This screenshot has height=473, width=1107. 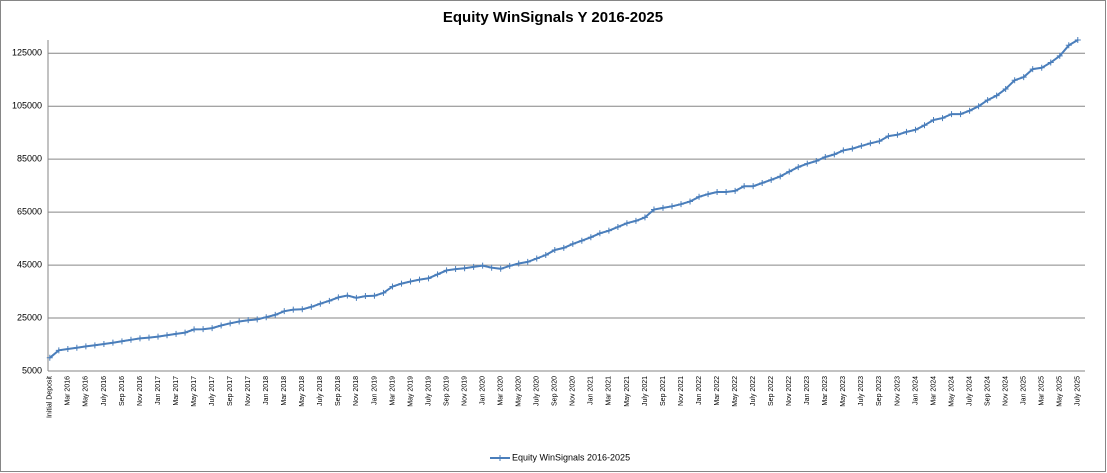 What do you see at coordinates (681, 391) in the screenshot?
I see `x-tick-label: Nov 2021` at bounding box center [681, 391].